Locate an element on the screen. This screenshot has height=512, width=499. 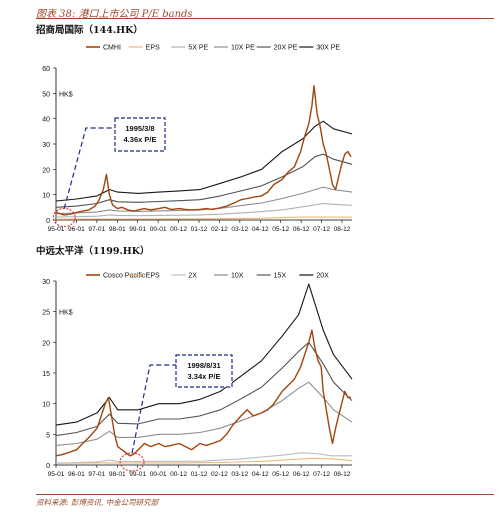
chart-2-series-eps is located at coordinates (204, 460).